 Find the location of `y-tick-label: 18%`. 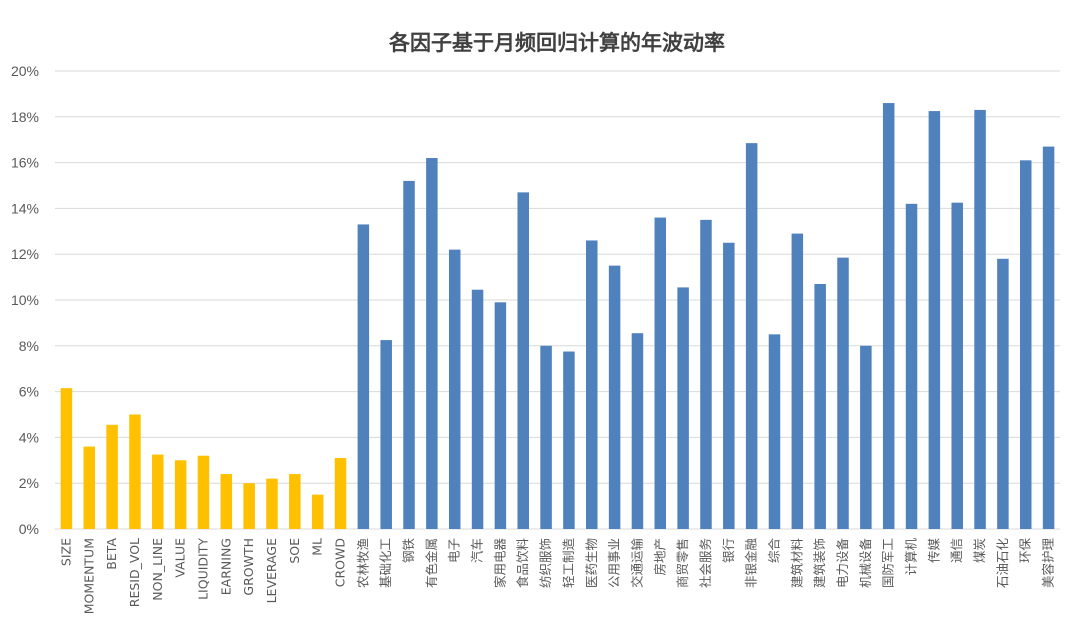

y-tick-label: 18% is located at coordinates (25, 117).